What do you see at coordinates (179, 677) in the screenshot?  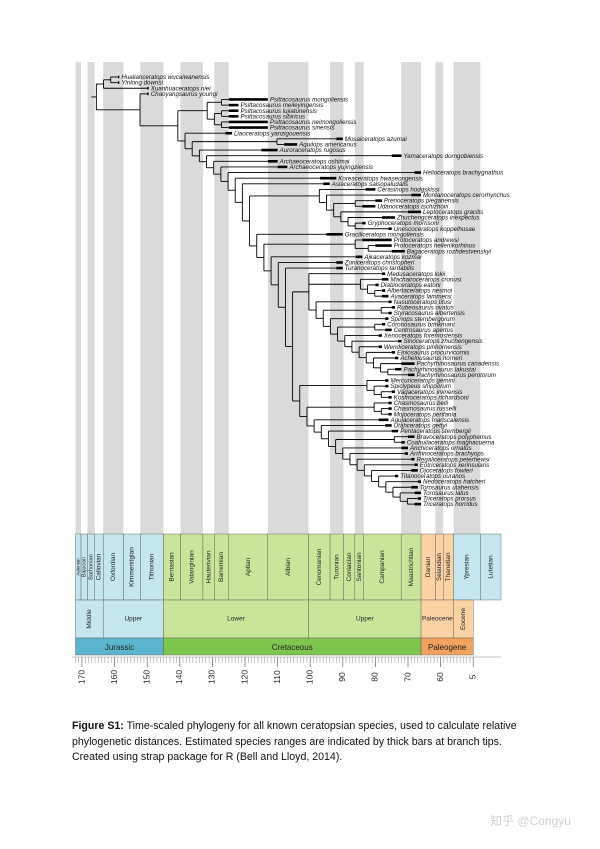 I see `axis-tick-label: 140` at bounding box center [179, 677].